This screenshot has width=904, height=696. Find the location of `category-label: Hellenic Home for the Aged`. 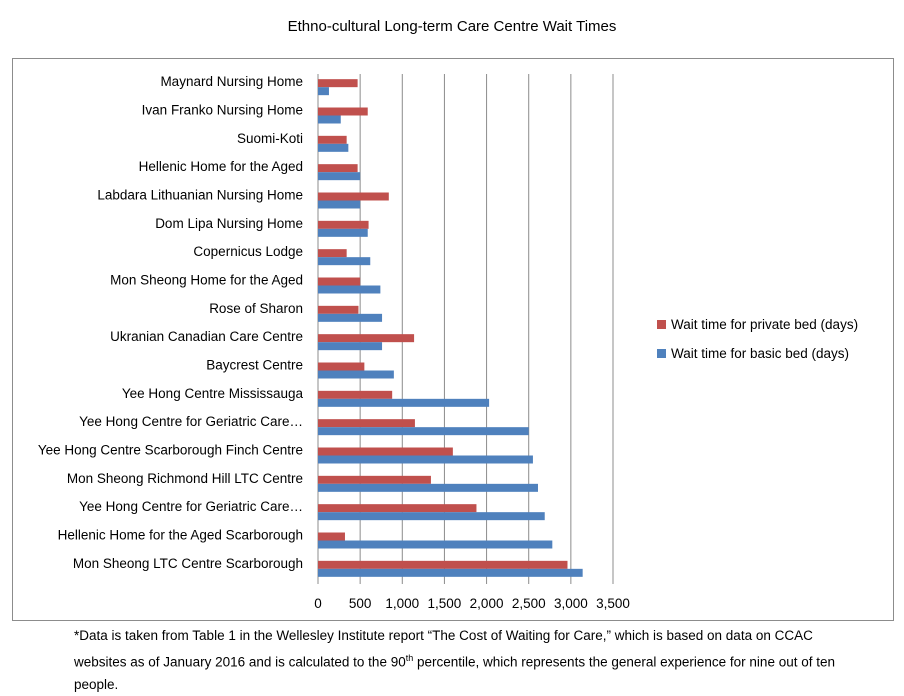

category-label: Hellenic Home for the Aged is located at coordinates (221, 166).